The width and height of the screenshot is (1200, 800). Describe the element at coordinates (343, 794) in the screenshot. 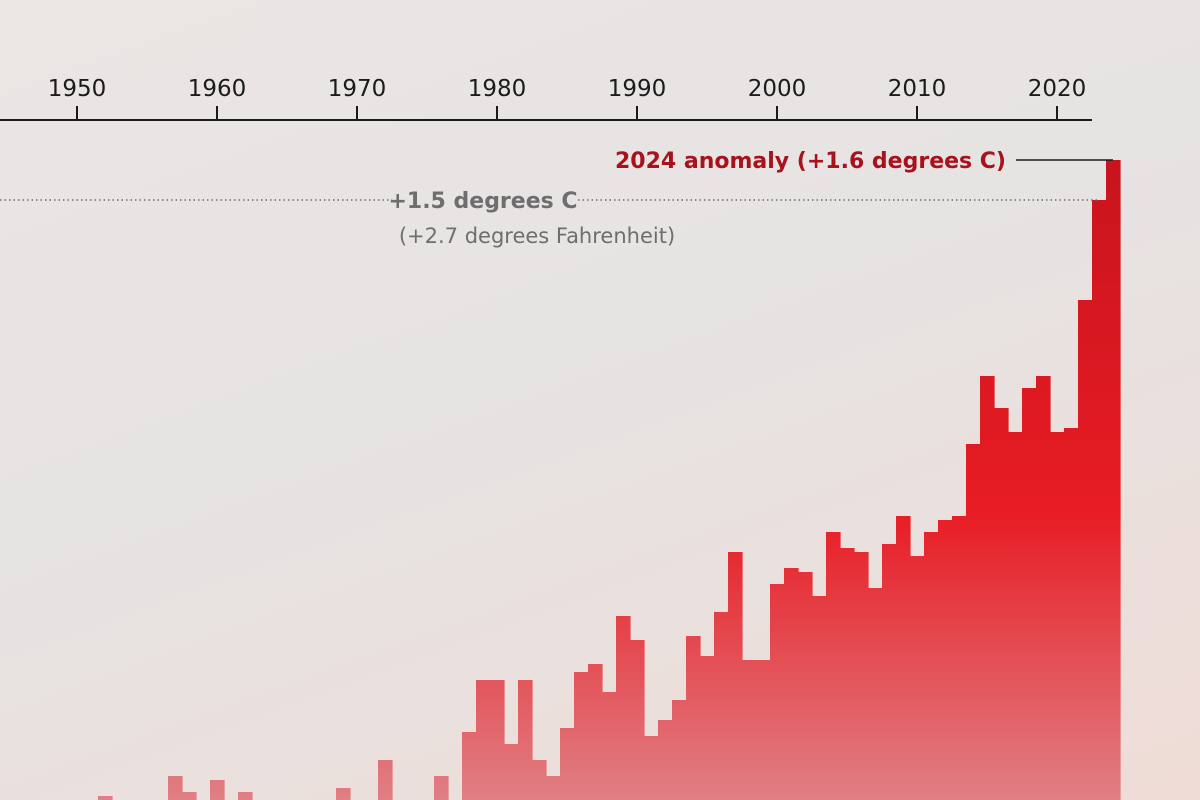

I see `bar-1969` at that location.